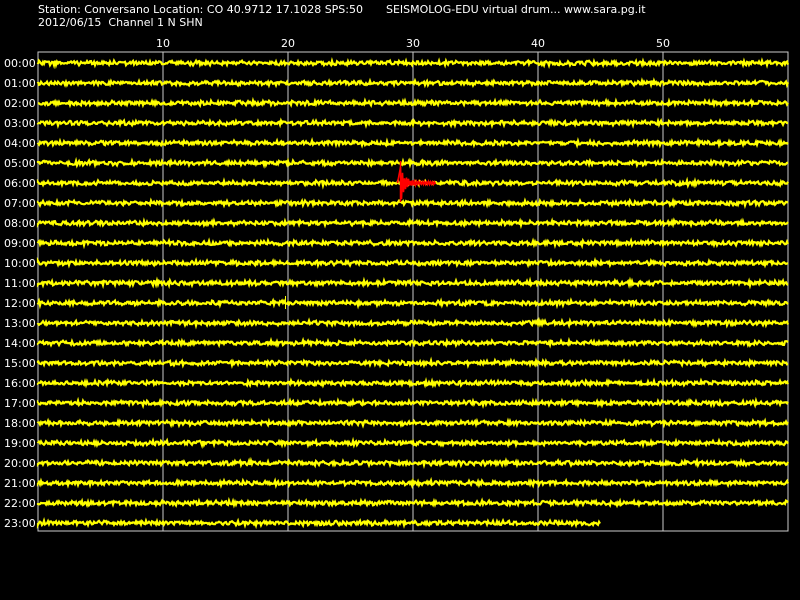 Image resolution: width=800 pixels, height=600 pixels. I want to click on hour-label: 08:00, so click(20, 223).